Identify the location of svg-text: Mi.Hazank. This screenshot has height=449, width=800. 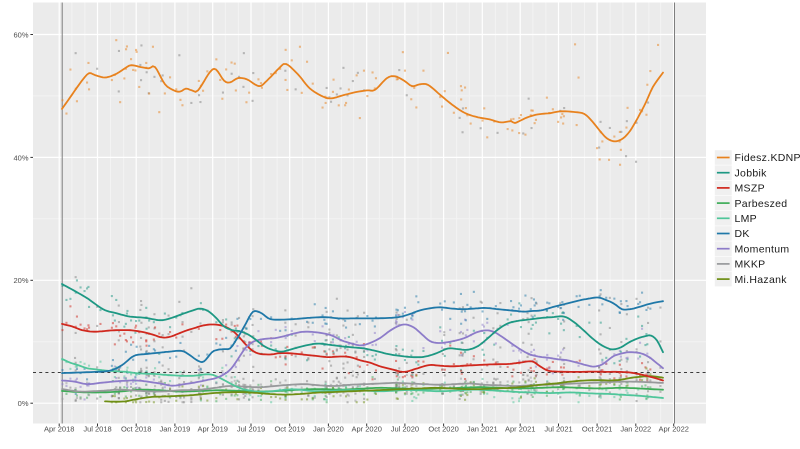
(761, 280).